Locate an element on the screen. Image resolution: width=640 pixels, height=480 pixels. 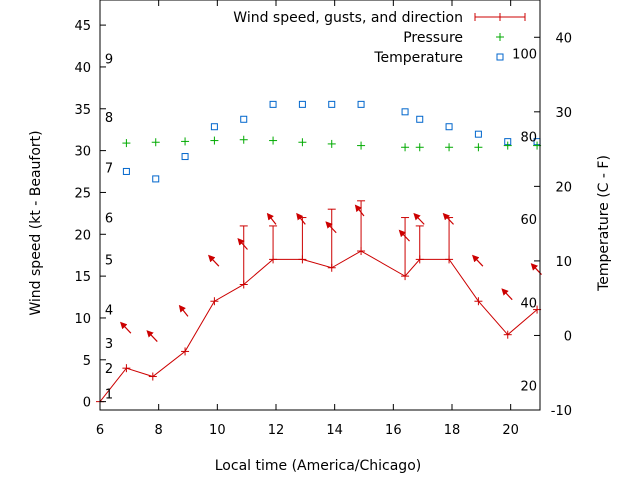
left-tick-label: 35 is located at coordinates (82, 110).